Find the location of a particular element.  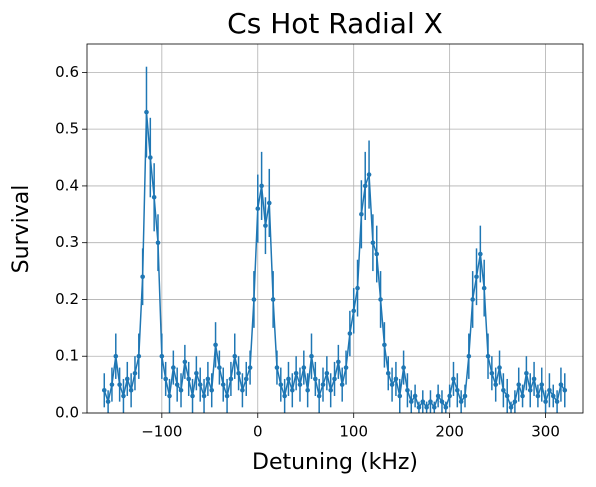

y-tick-label: 0.4 is located at coordinates (67, 185).